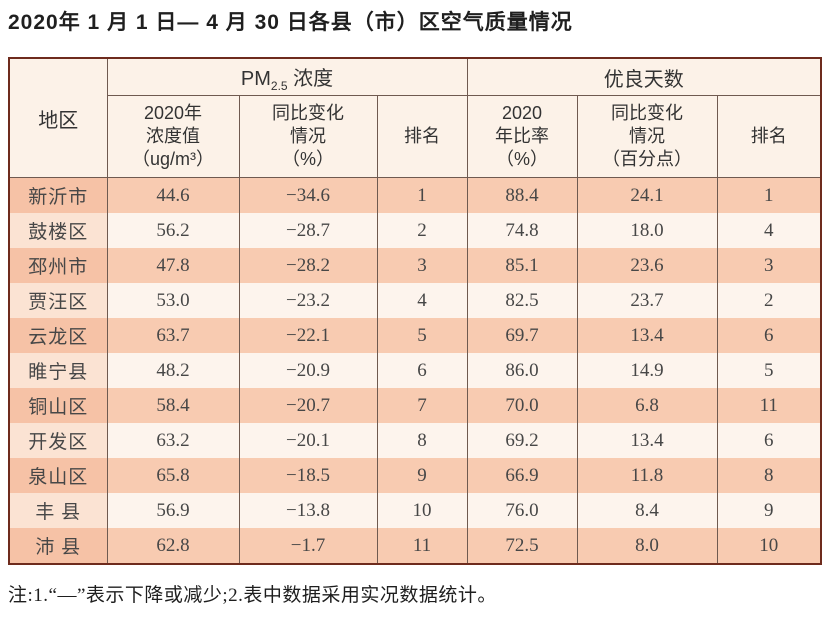 The height and width of the screenshot is (620, 825). I want to click on cell-region: 云龙区, so click(57, 336).